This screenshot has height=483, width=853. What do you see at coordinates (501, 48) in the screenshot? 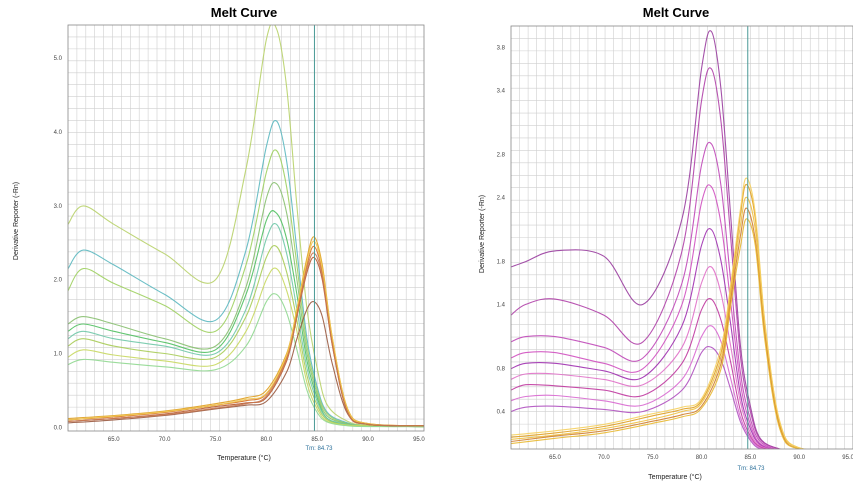
I see `y-tick-label: 3.8` at bounding box center [501, 48].